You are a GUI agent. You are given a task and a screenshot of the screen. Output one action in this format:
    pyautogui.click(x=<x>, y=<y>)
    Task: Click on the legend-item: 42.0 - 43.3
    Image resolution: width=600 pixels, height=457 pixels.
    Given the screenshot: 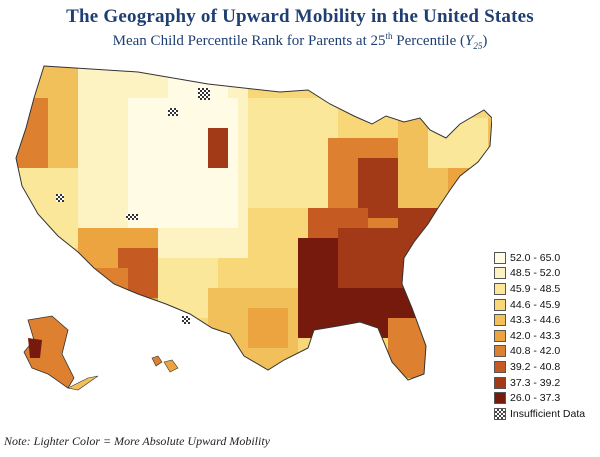 What is the action you would take?
    pyautogui.click(x=545, y=336)
    